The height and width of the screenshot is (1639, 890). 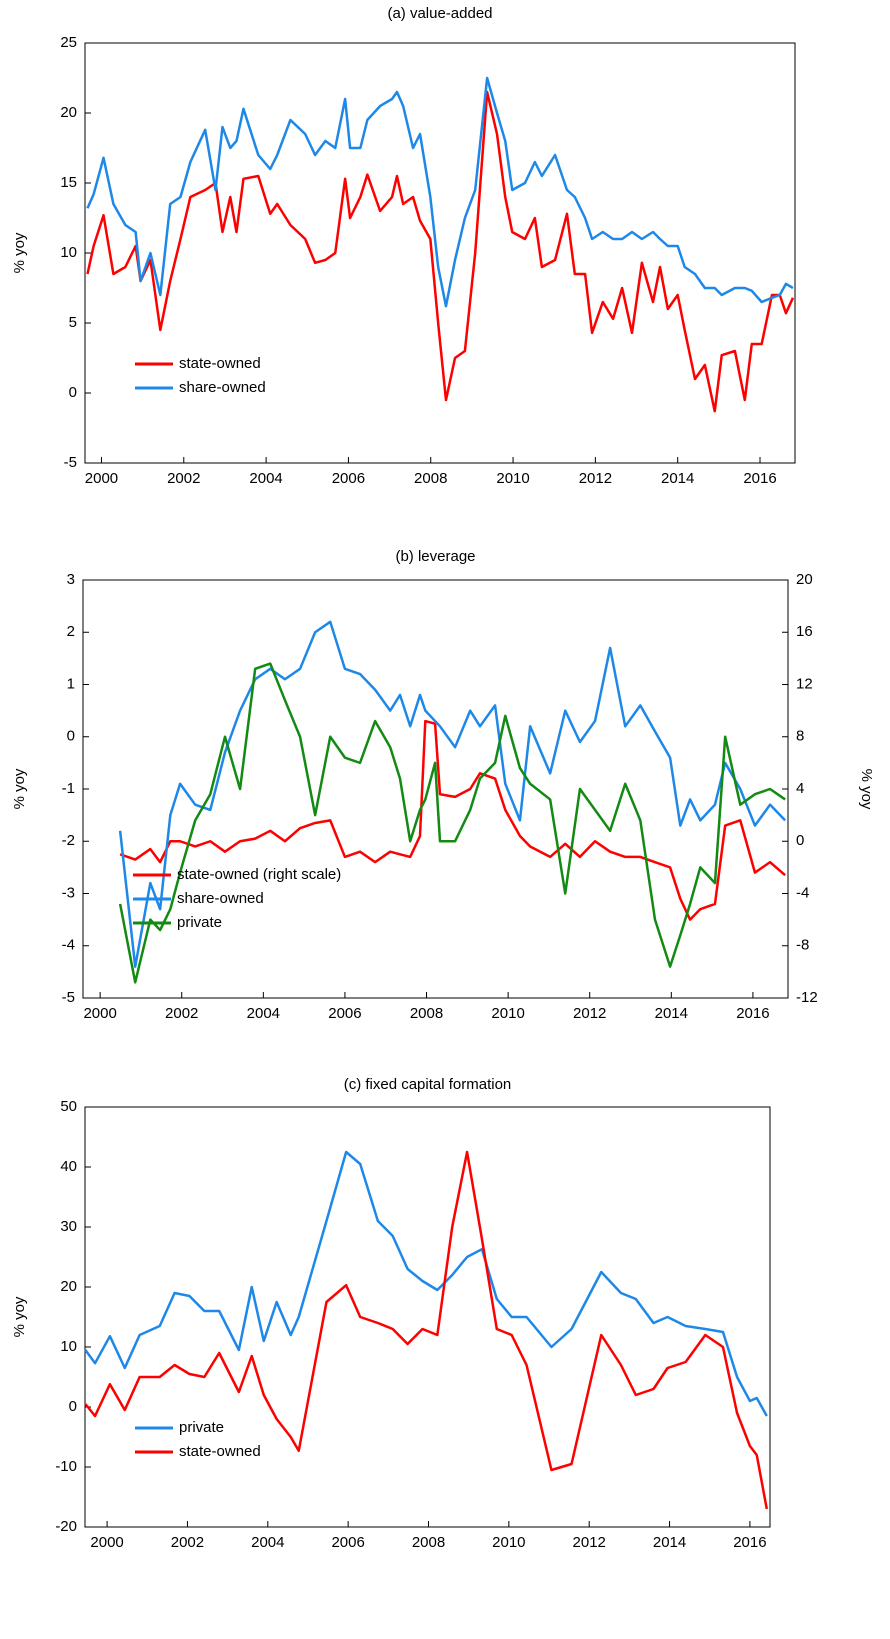 What do you see at coordinates (804, 683) in the screenshot?
I see `y2-tick-label: 12` at bounding box center [804, 683].